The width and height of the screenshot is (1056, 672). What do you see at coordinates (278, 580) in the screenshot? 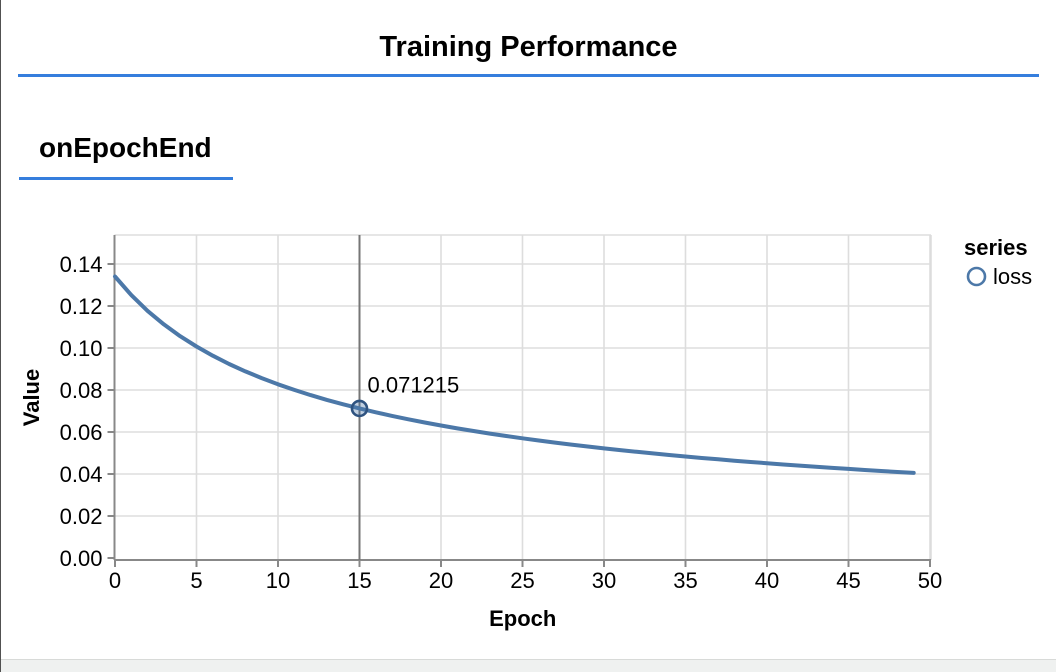
I see `x-tick-label: 10` at bounding box center [278, 580].